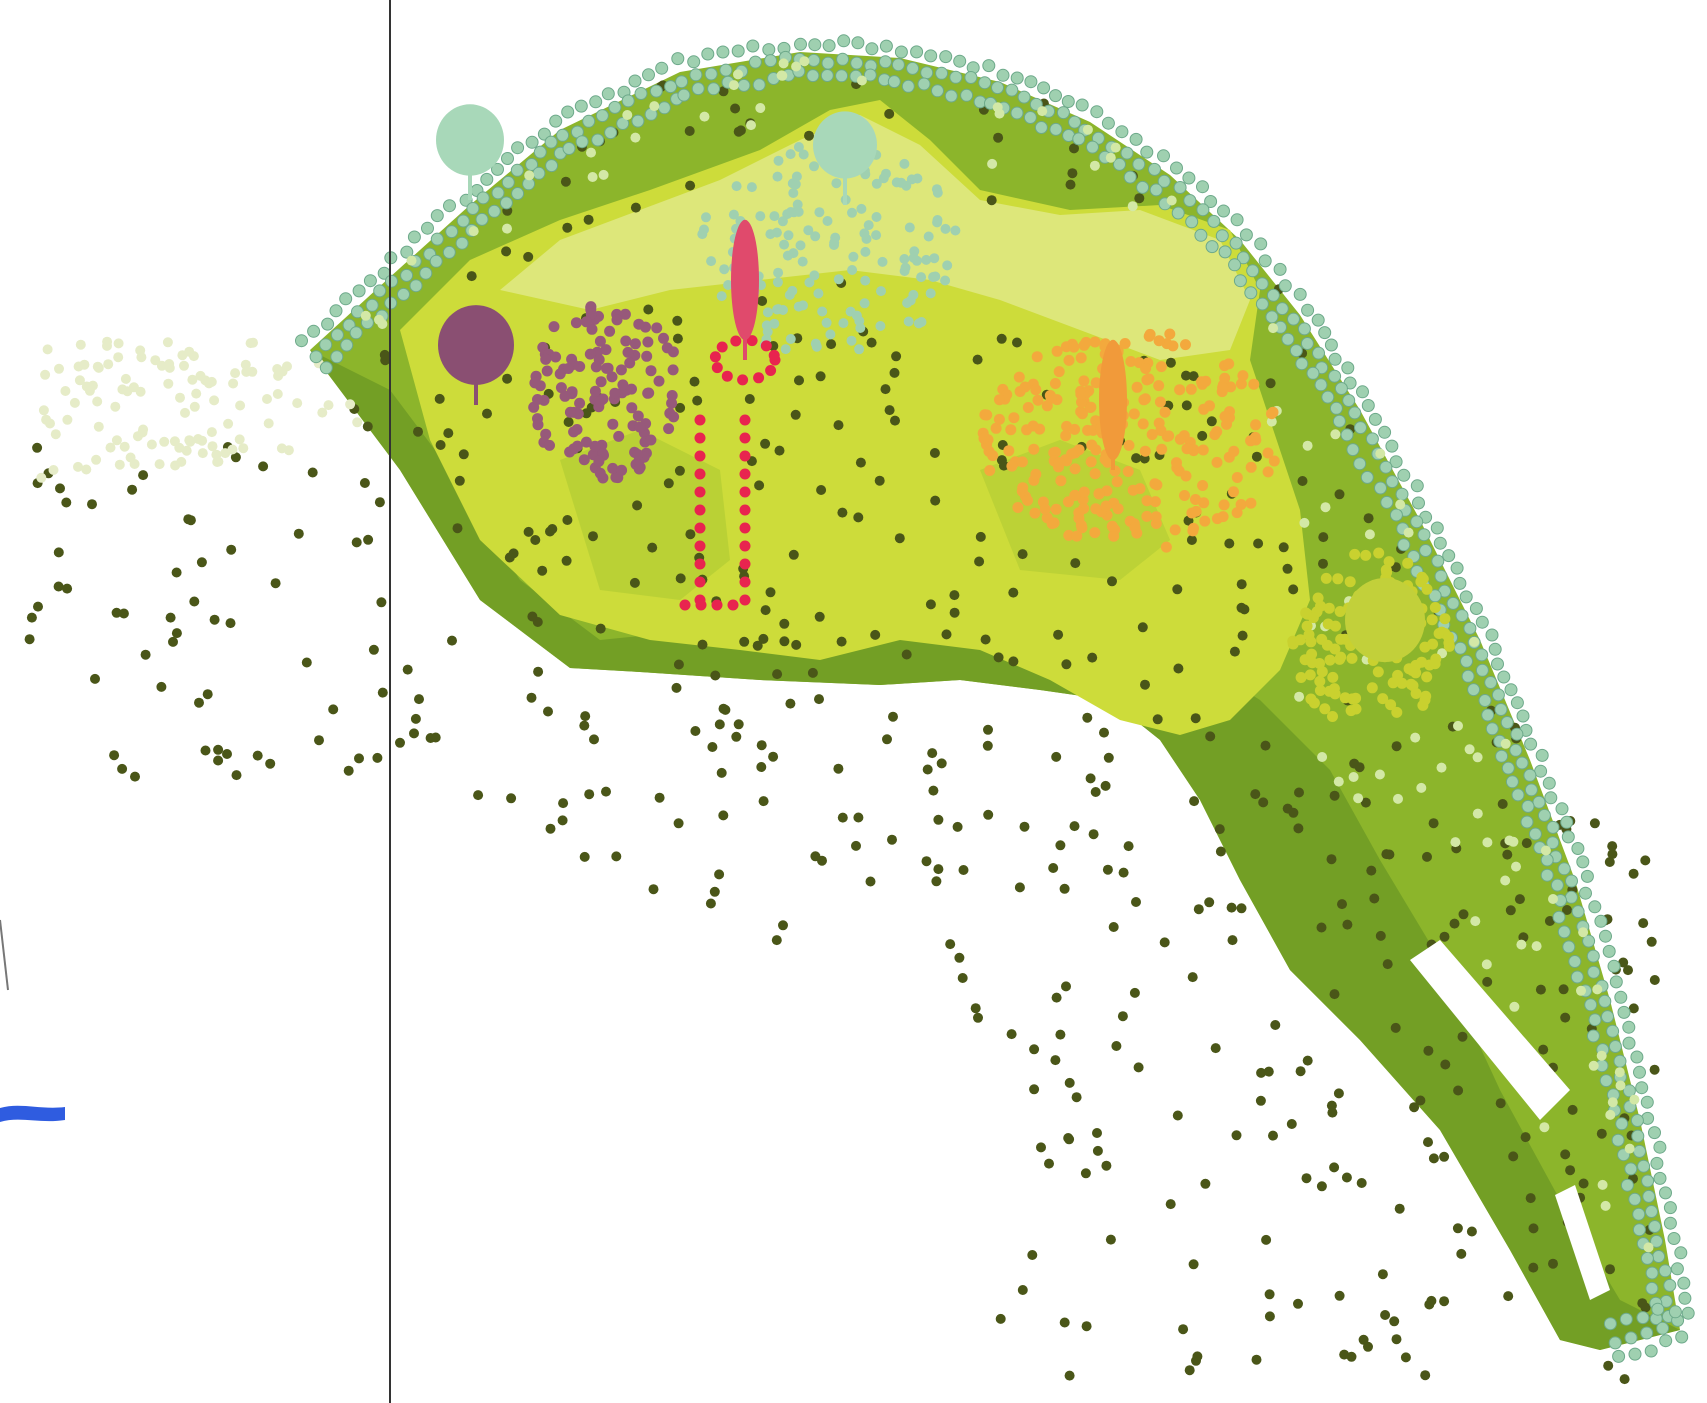 This screenshot has height=1403, width=1707. Describe the element at coordinates (1113, 400) in the screenshot. I see `tree-crown` at that location.